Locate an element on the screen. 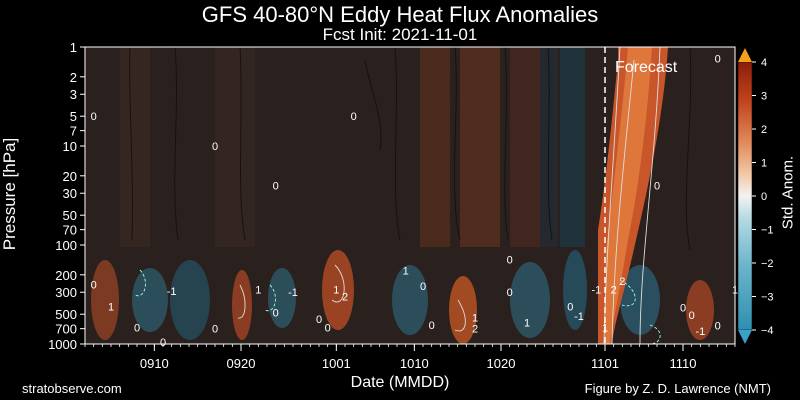  colorbar-label: Std. Anom. is located at coordinates (788, 192).